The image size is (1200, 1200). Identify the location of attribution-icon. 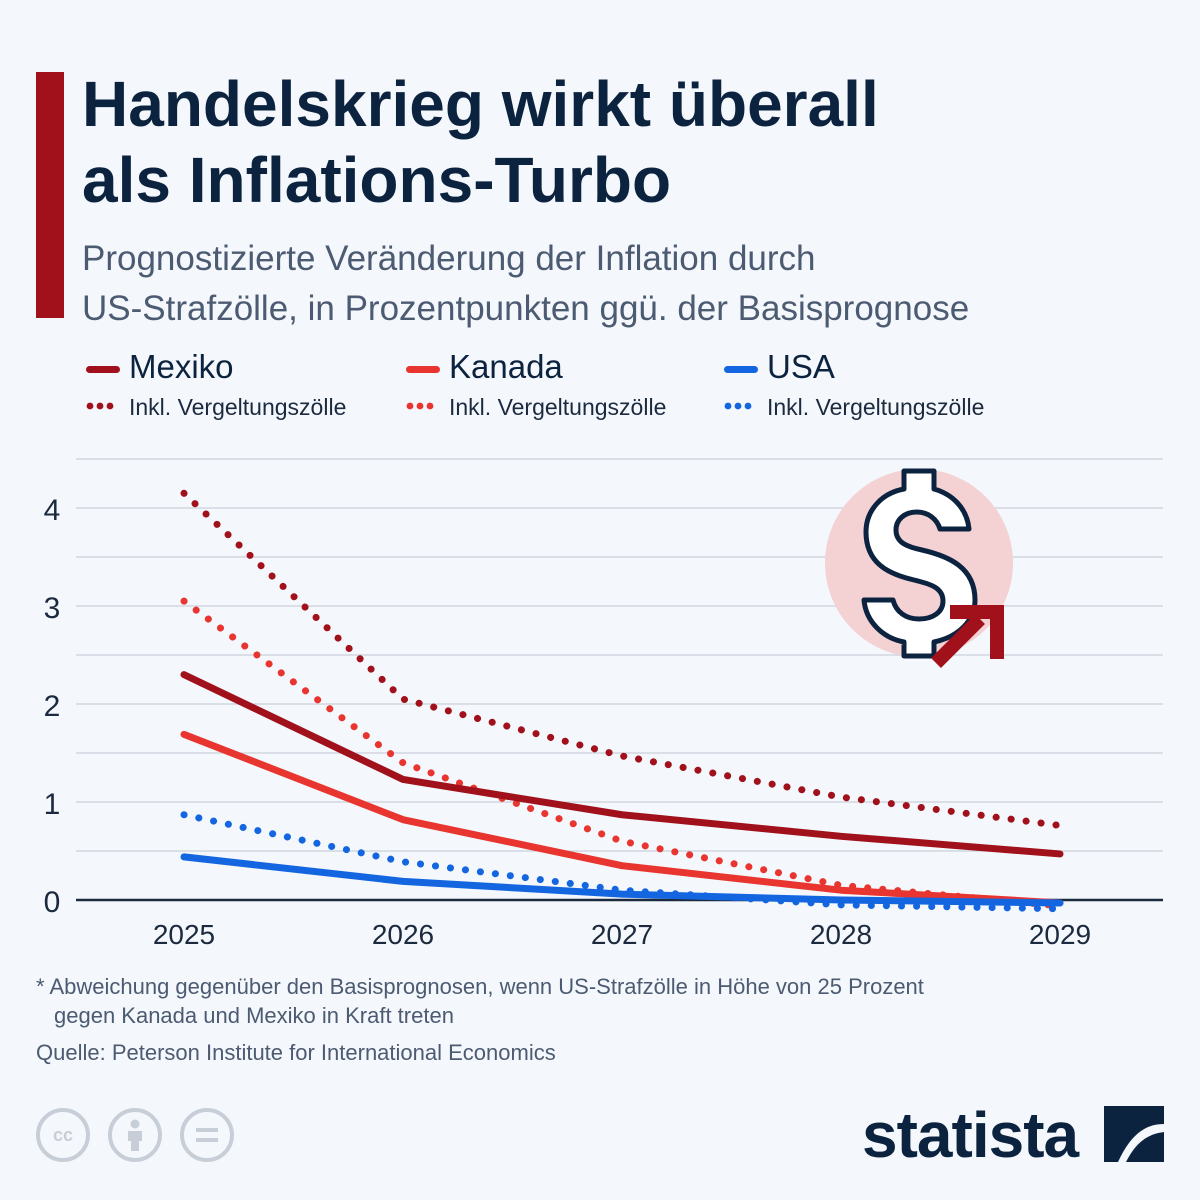
(135, 1135).